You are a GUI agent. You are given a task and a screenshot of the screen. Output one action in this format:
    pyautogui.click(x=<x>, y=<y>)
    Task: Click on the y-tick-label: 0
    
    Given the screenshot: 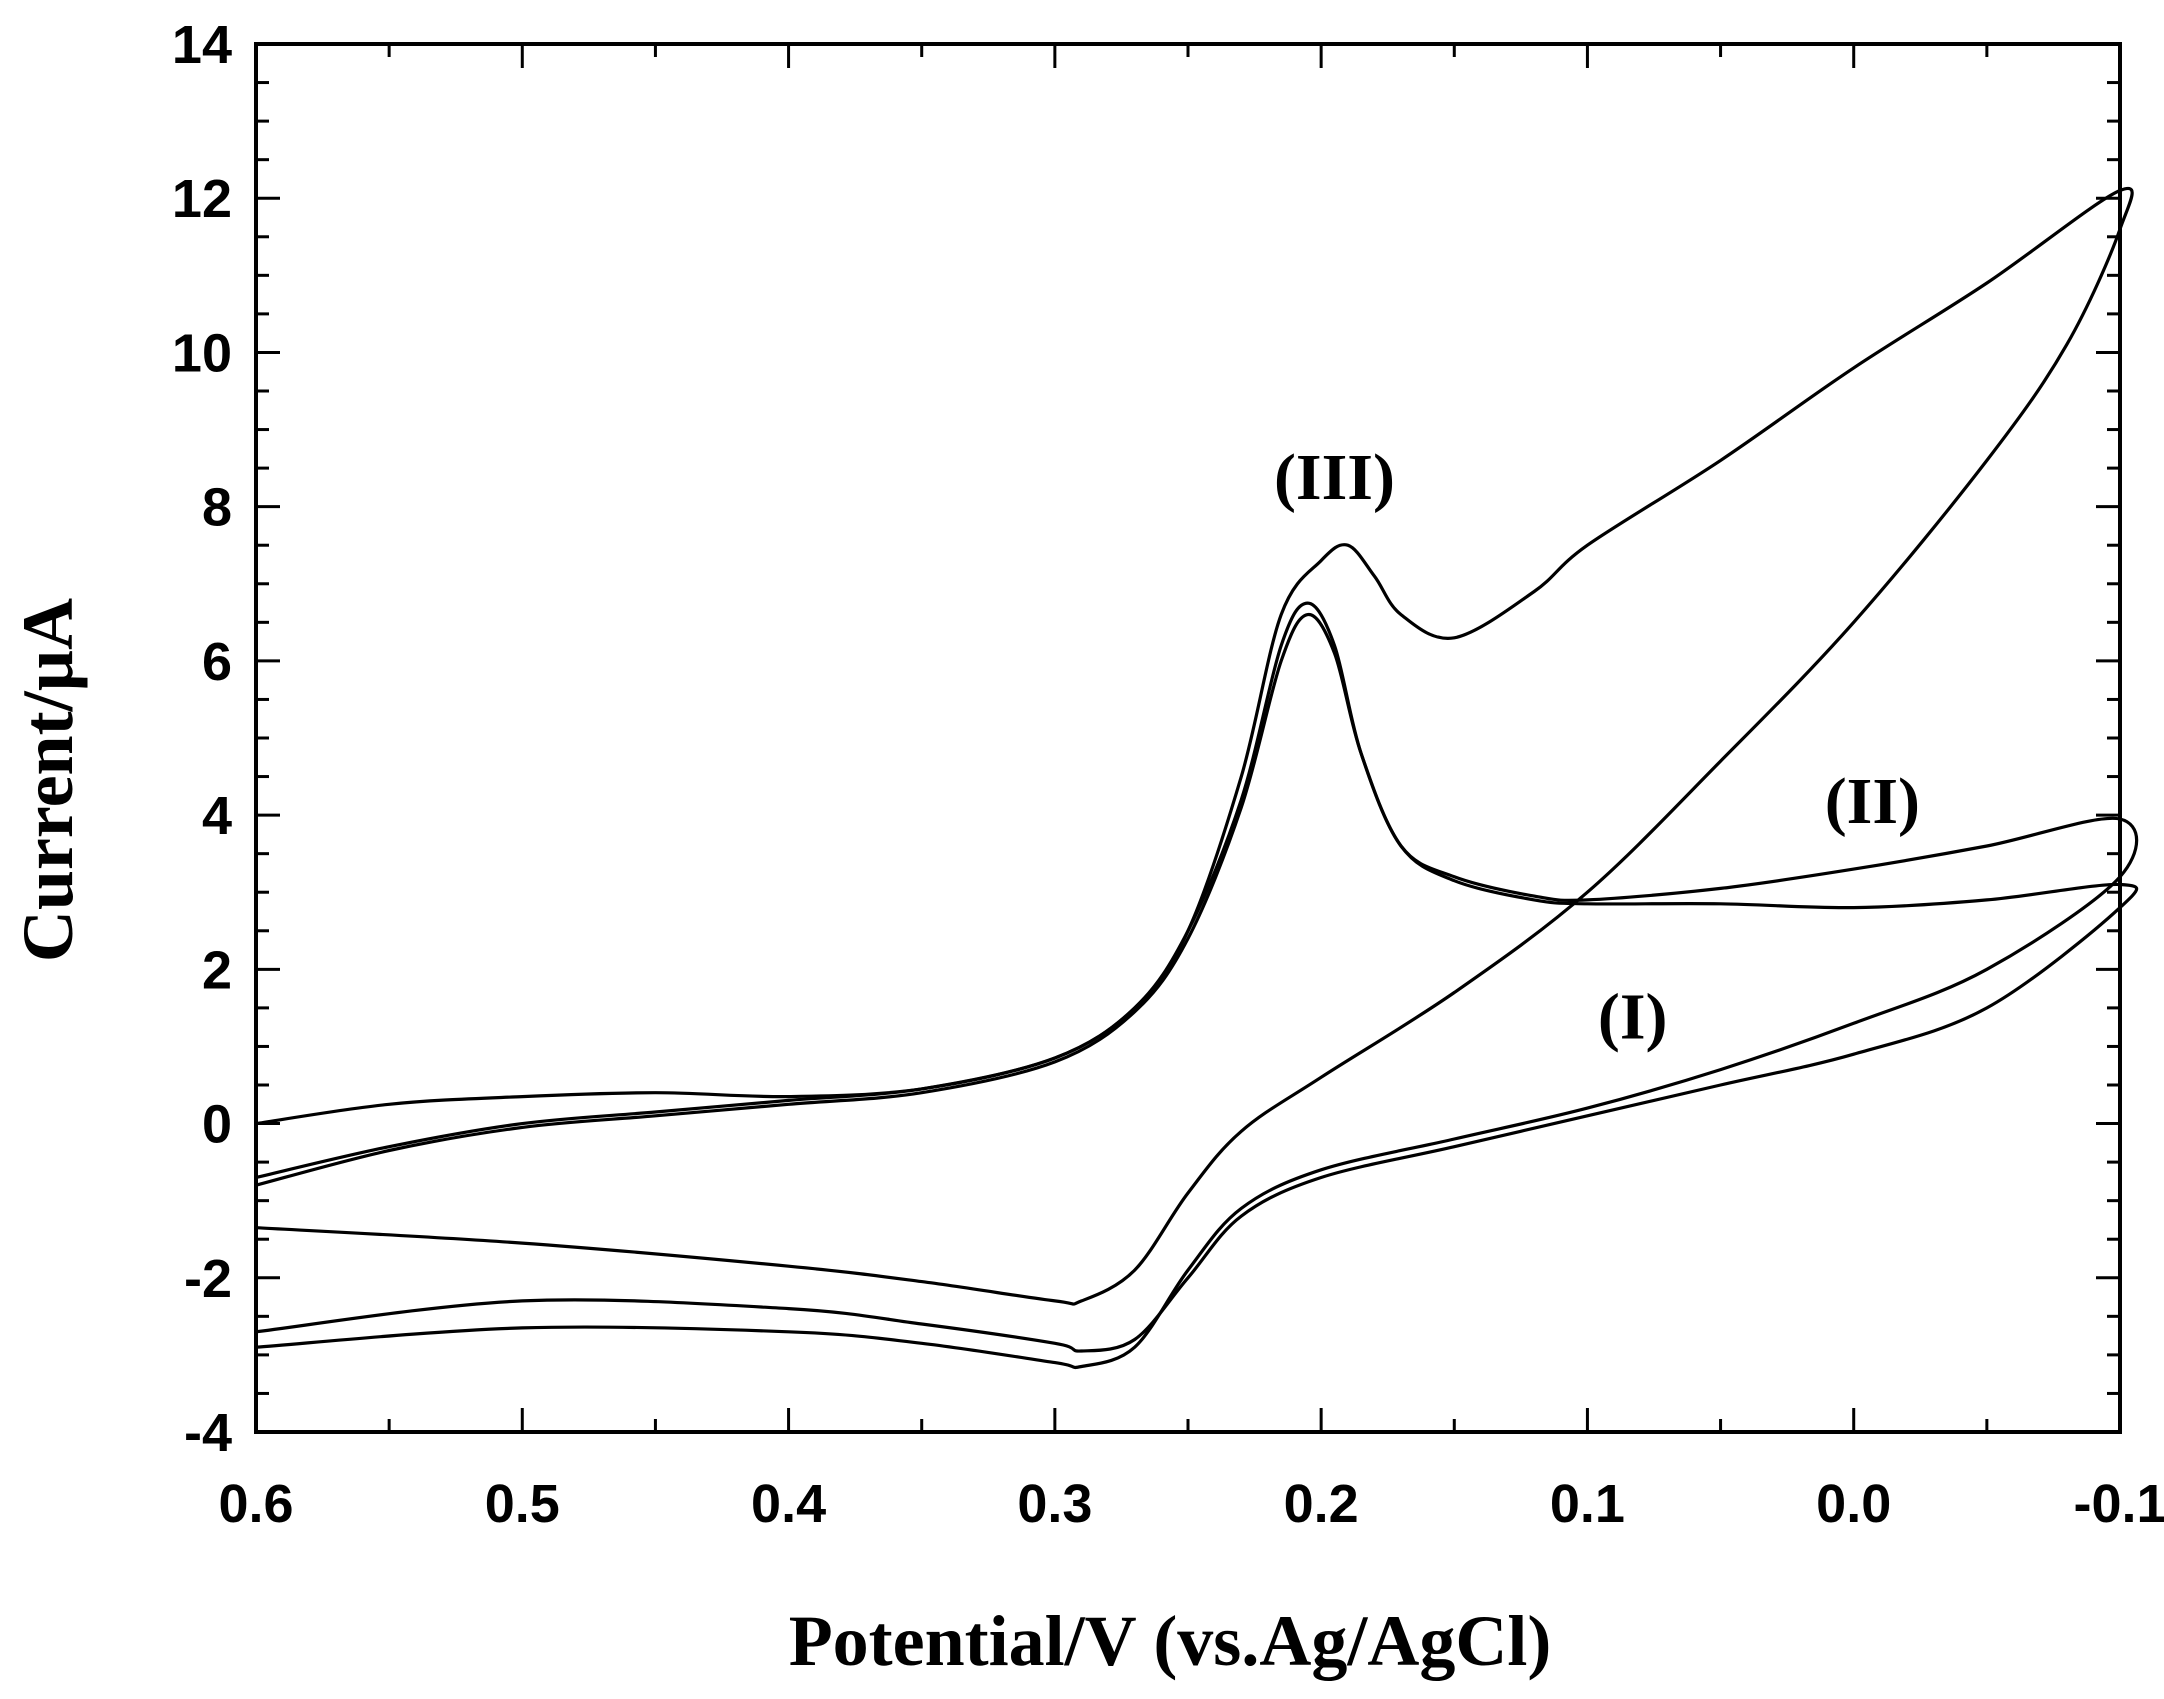 What is the action you would take?
    pyautogui.click(x=217, y=1125)
    